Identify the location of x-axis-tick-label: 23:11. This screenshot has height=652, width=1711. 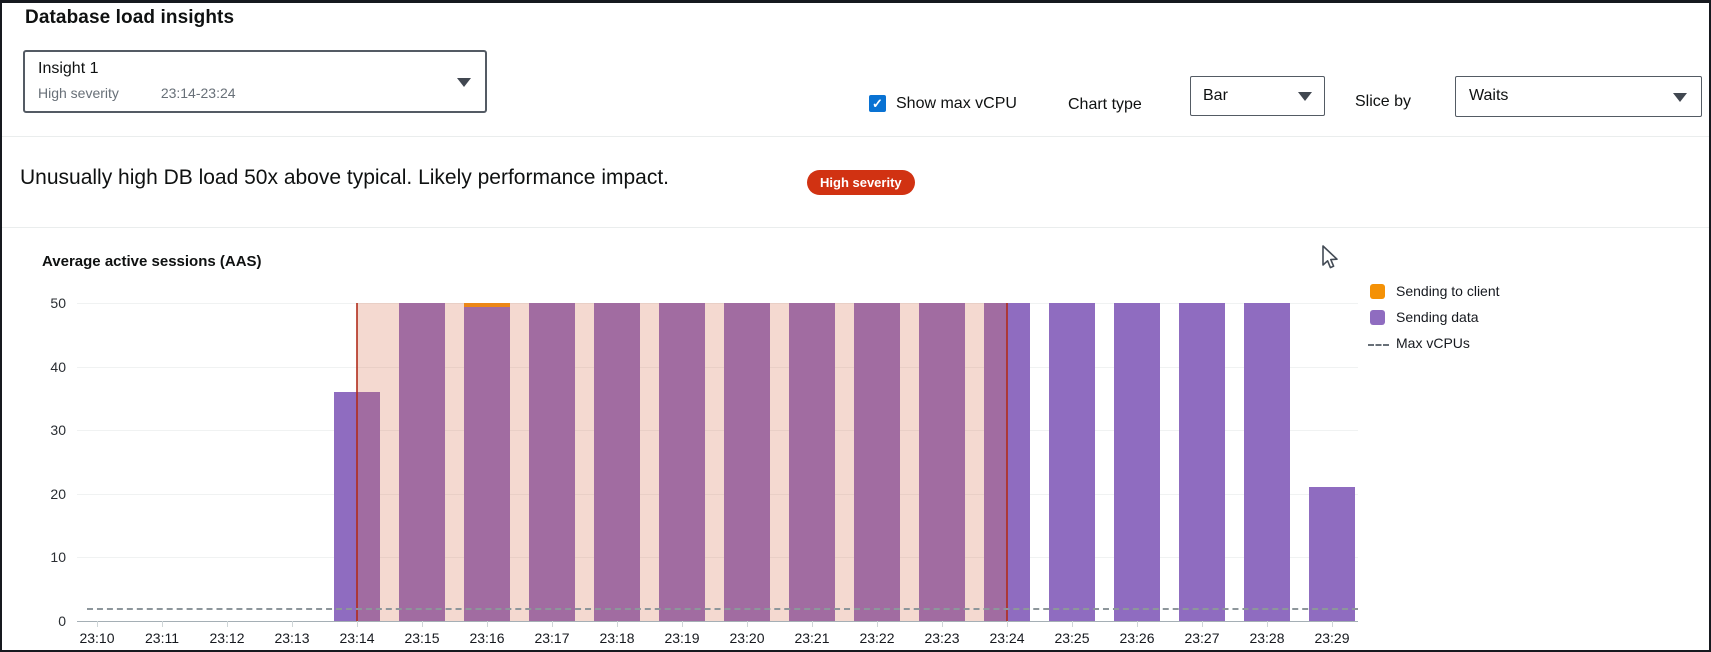
(162, 638).